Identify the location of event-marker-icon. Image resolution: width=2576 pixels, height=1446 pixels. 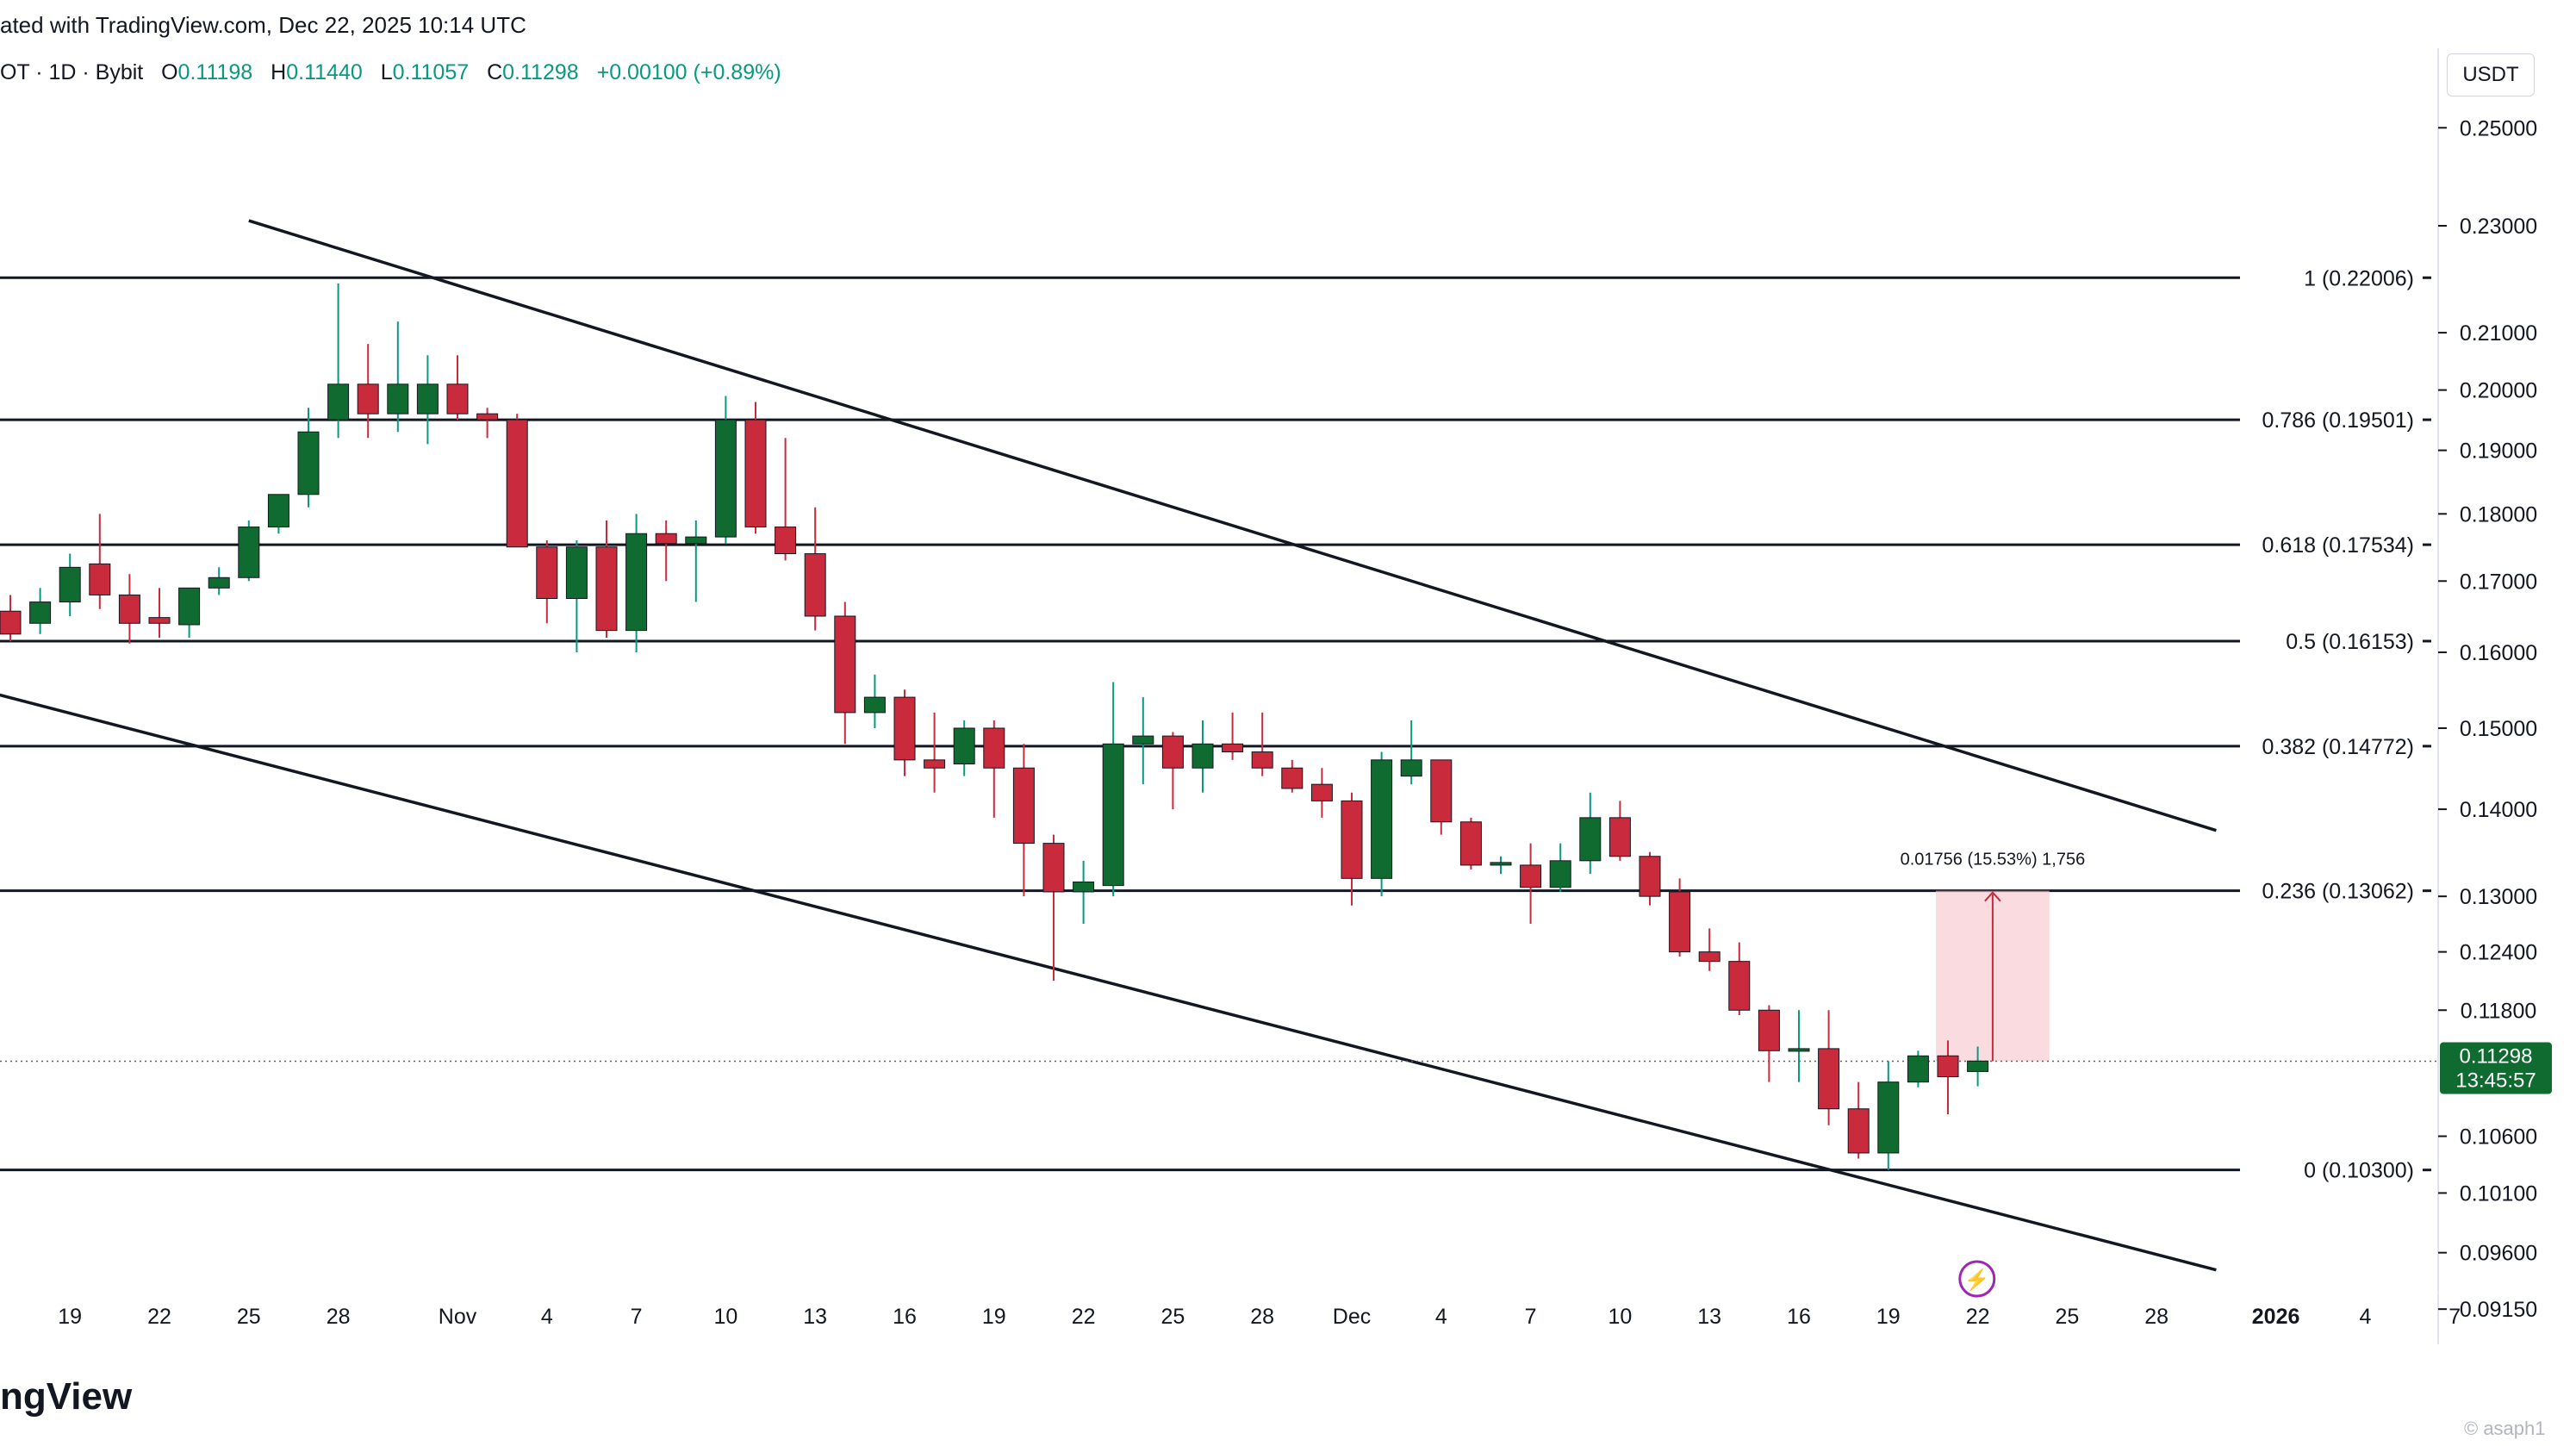
(1977, 1279).